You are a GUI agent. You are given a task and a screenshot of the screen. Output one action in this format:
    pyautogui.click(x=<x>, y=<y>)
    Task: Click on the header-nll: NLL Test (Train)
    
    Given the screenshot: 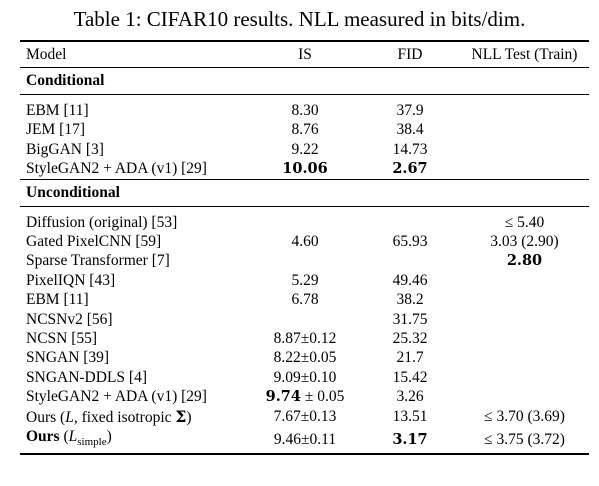 What is the action you would take?
    pyautogui.click(x=524, y=54)
    